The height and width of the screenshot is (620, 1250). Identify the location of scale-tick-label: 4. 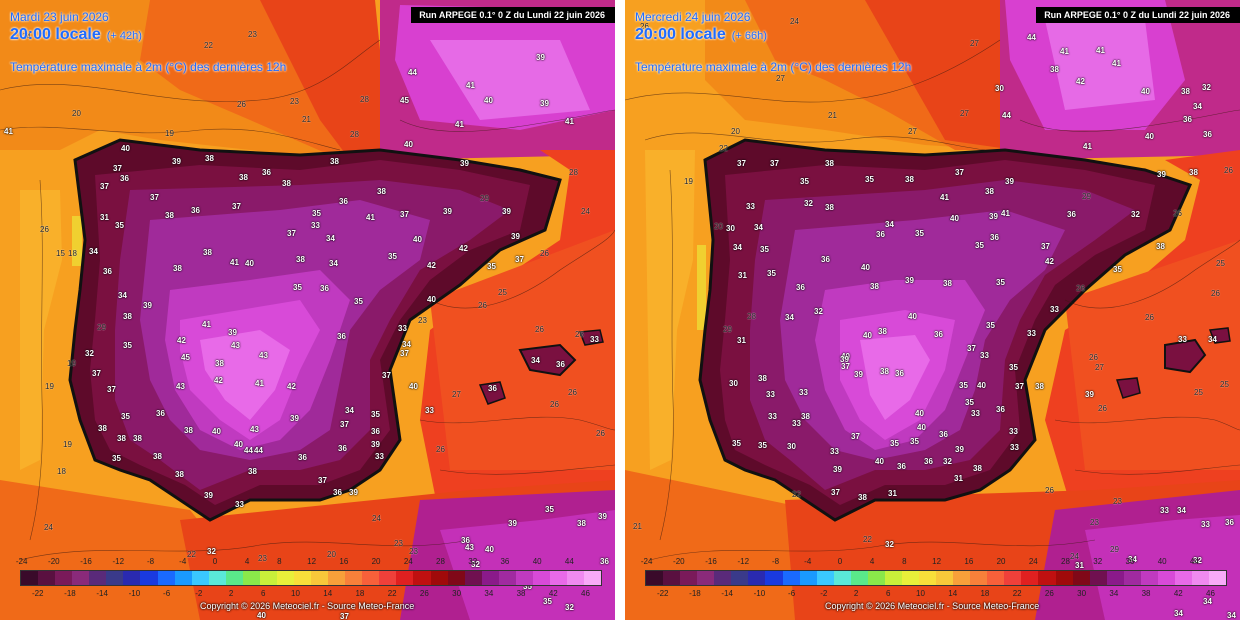
(247, 561).